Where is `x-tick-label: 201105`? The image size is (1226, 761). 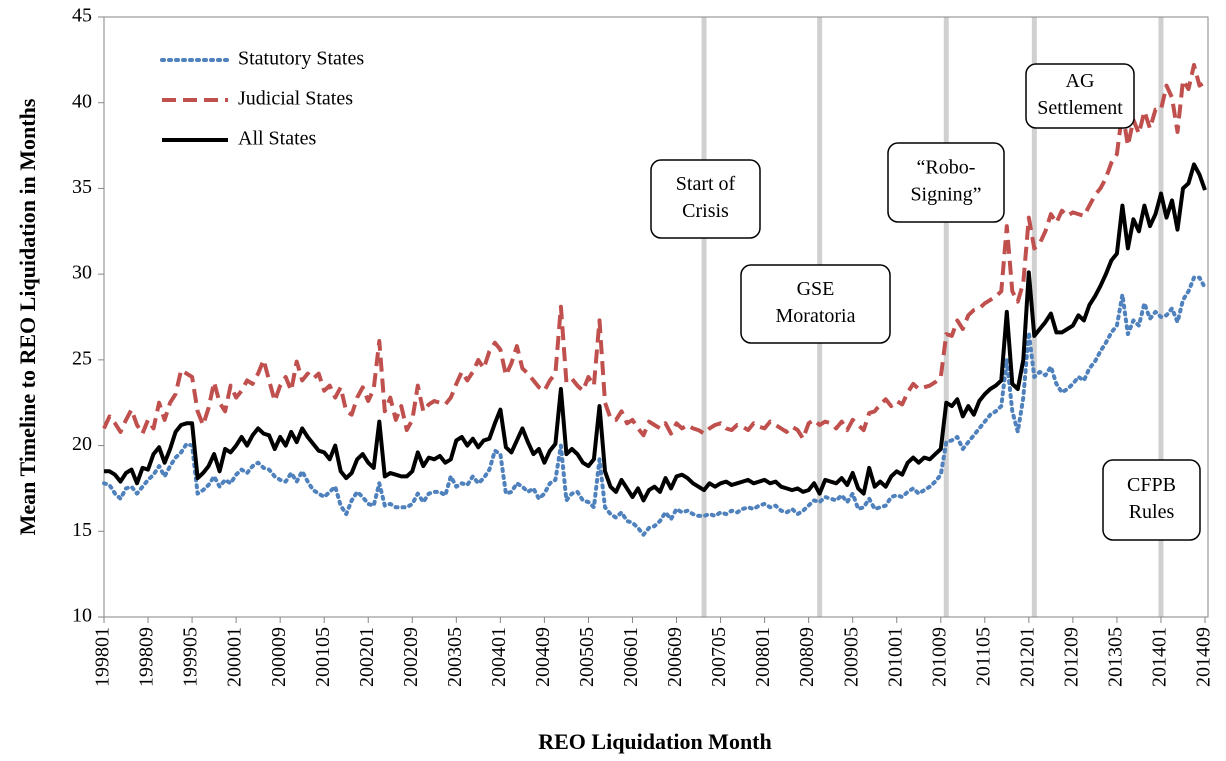 x-tick-label: 201105 is located at coordinates (983, 656).